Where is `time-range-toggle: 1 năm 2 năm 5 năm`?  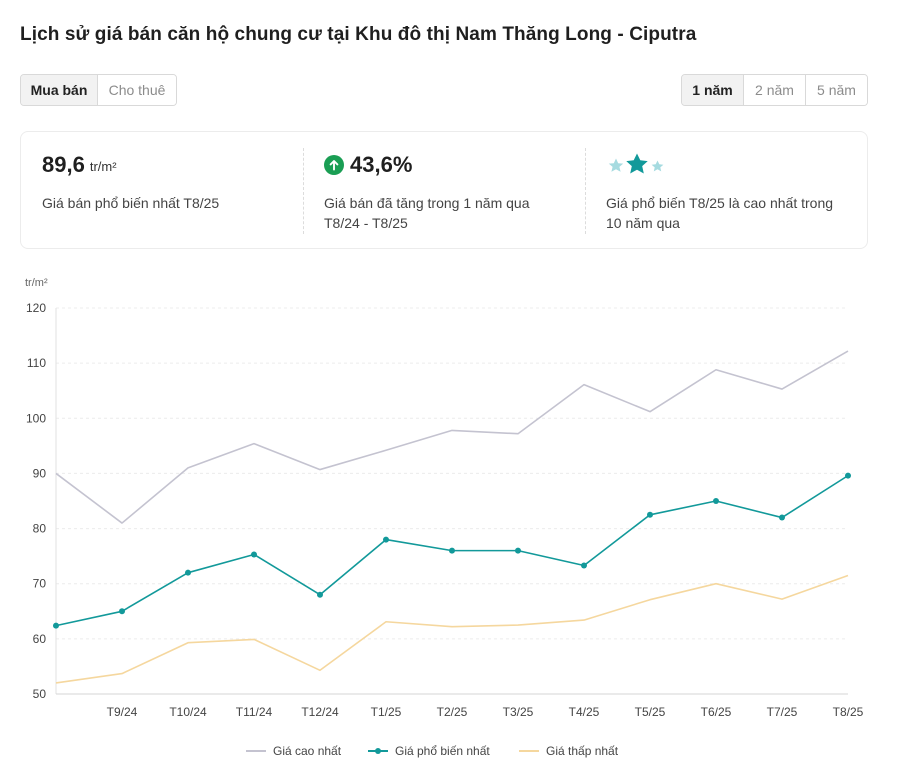 time-range-toggle: 1 năm 2 năm 5 năm is located at coordinates (774, 90).